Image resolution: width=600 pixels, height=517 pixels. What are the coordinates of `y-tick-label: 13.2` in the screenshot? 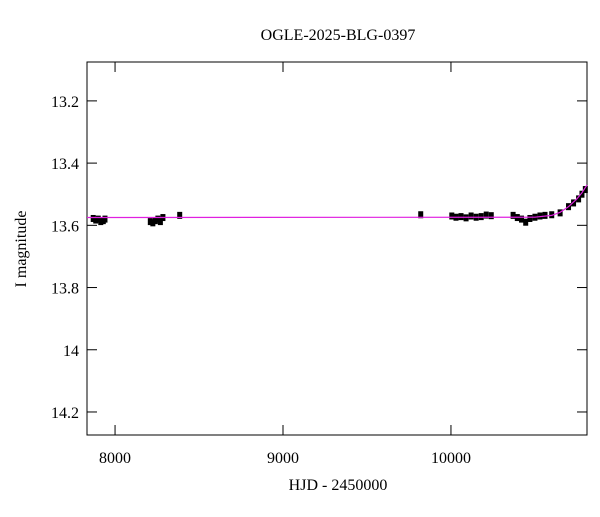 It's located at (65, 102).